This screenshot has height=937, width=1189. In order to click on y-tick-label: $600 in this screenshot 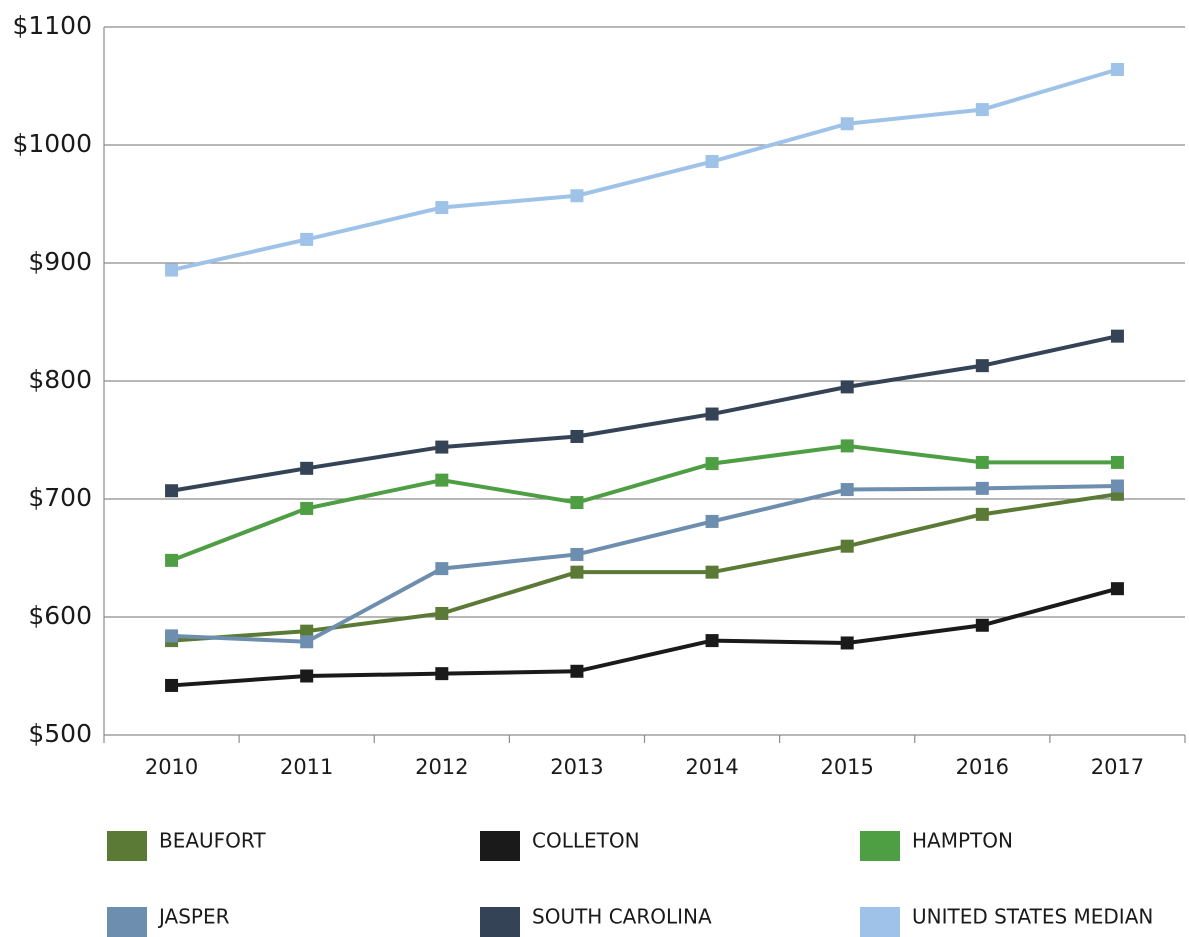, I will do `click(60, 615)`.